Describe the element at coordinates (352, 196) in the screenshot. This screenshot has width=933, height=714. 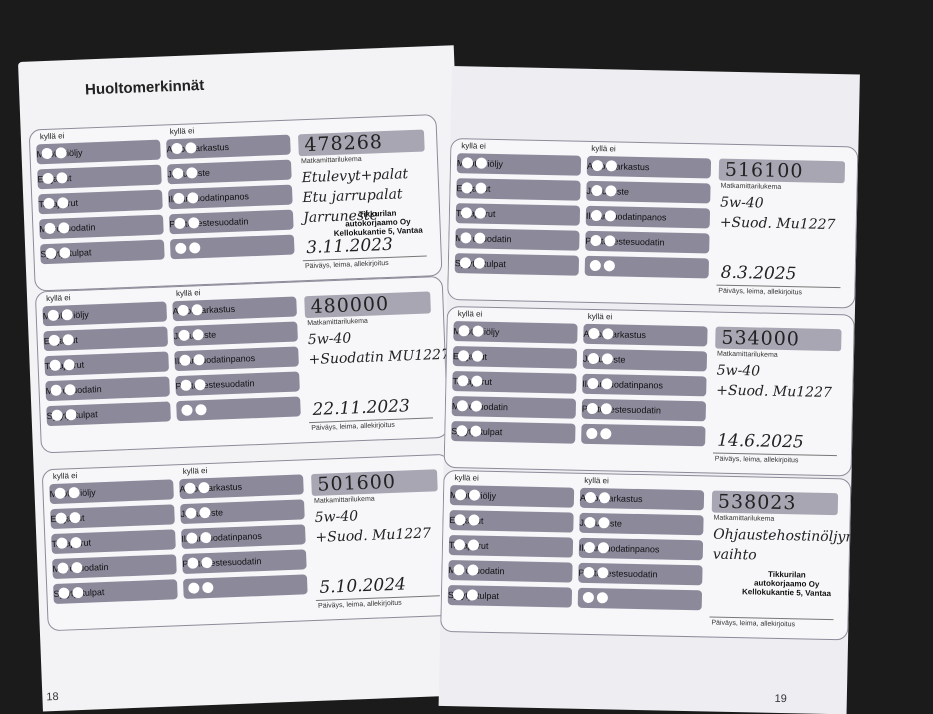
I see `handwritten-note: Etu jarrupalat` at that location.